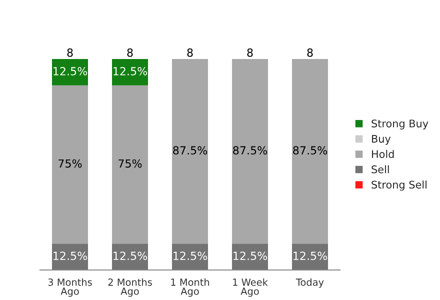  Describe the element at coordinates (70, 287) in the screenshot. I see `x-tick-label: 3 Months Ago` at that location.